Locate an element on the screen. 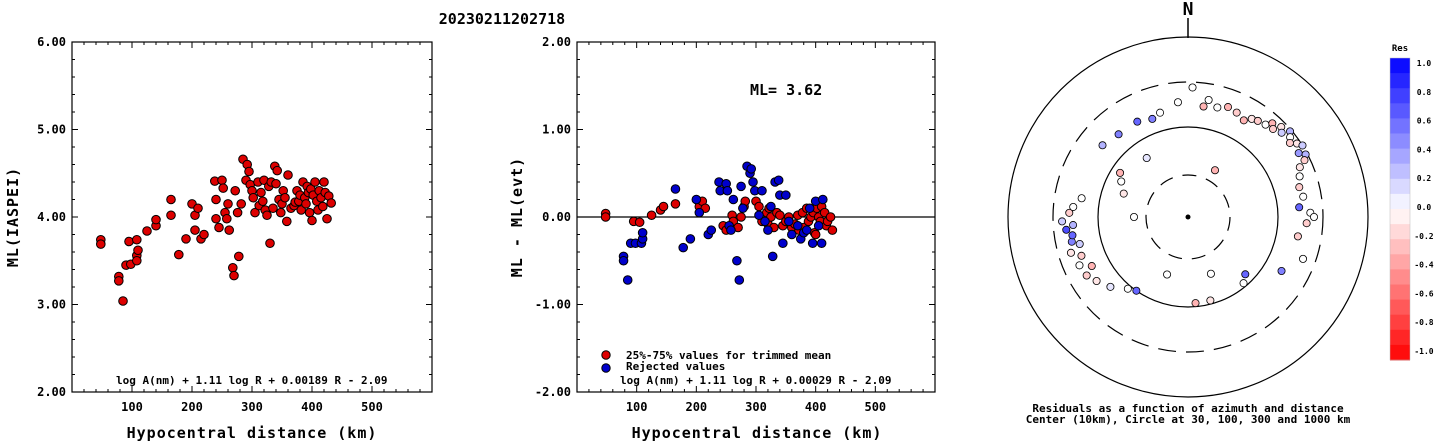 This screenshot has width=1437, height=441. colorbar-tick-label: -0.8 is located at coordinates (1423, 322).